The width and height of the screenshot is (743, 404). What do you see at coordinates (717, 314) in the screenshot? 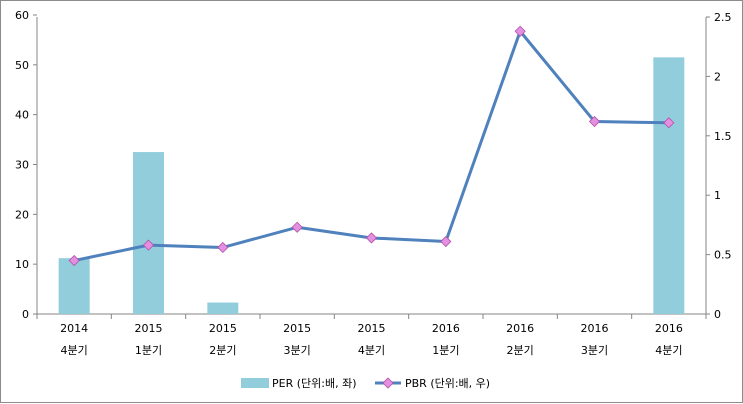
I see `right-tick-label: 0` at bounding box center [717, 314].